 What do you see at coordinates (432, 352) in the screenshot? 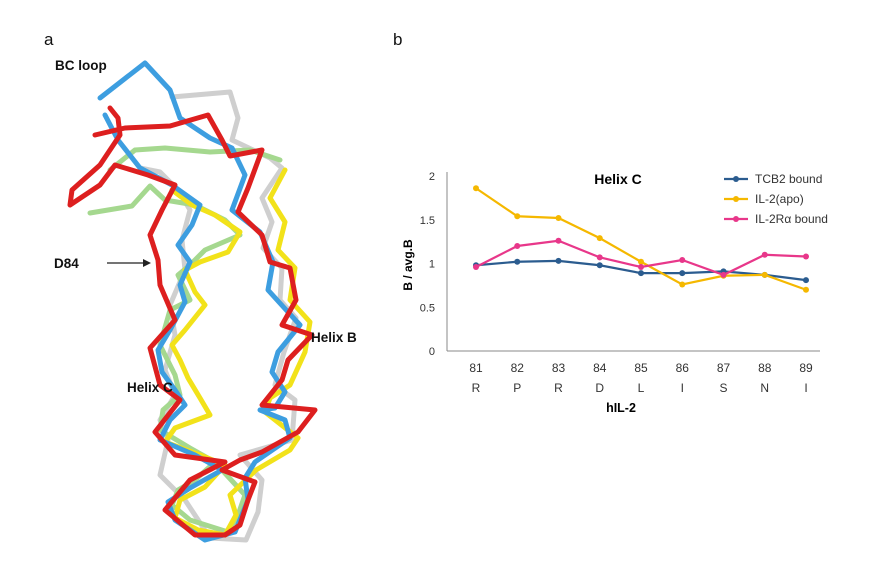
I see `y-tick-label: 0` at bounding box center [432, 352].